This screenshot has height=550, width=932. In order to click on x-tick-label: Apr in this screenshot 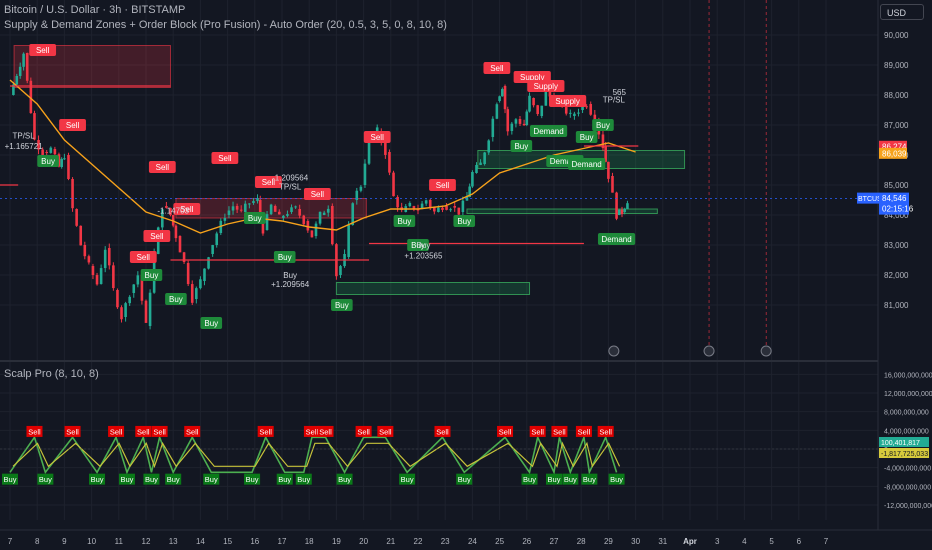, I will do `click(690, 541)`.